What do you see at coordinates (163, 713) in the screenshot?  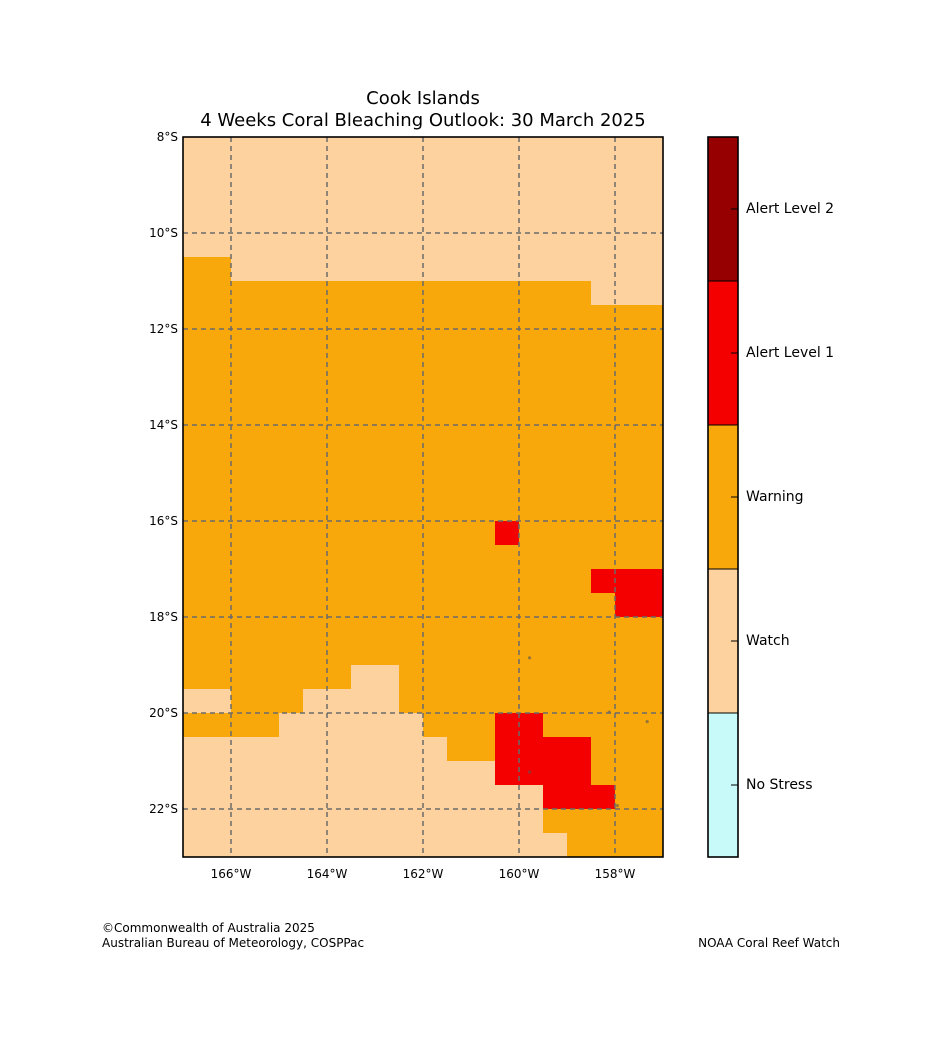 I see `latitude-tick-label: 20°S` at bounding box center [163, 713].